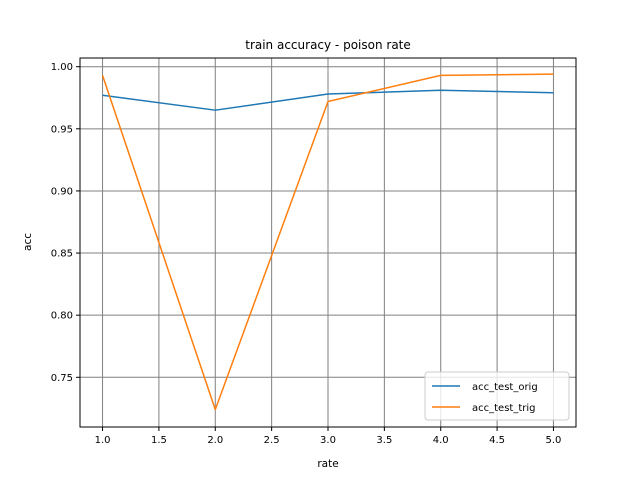 Image resolution: width=640 pixels, height=480 pixels. Describe the element at coordinates (504, 408) in the screenshot. I see `legend-label-acc-test-trig: acc_test_trig` at that location.